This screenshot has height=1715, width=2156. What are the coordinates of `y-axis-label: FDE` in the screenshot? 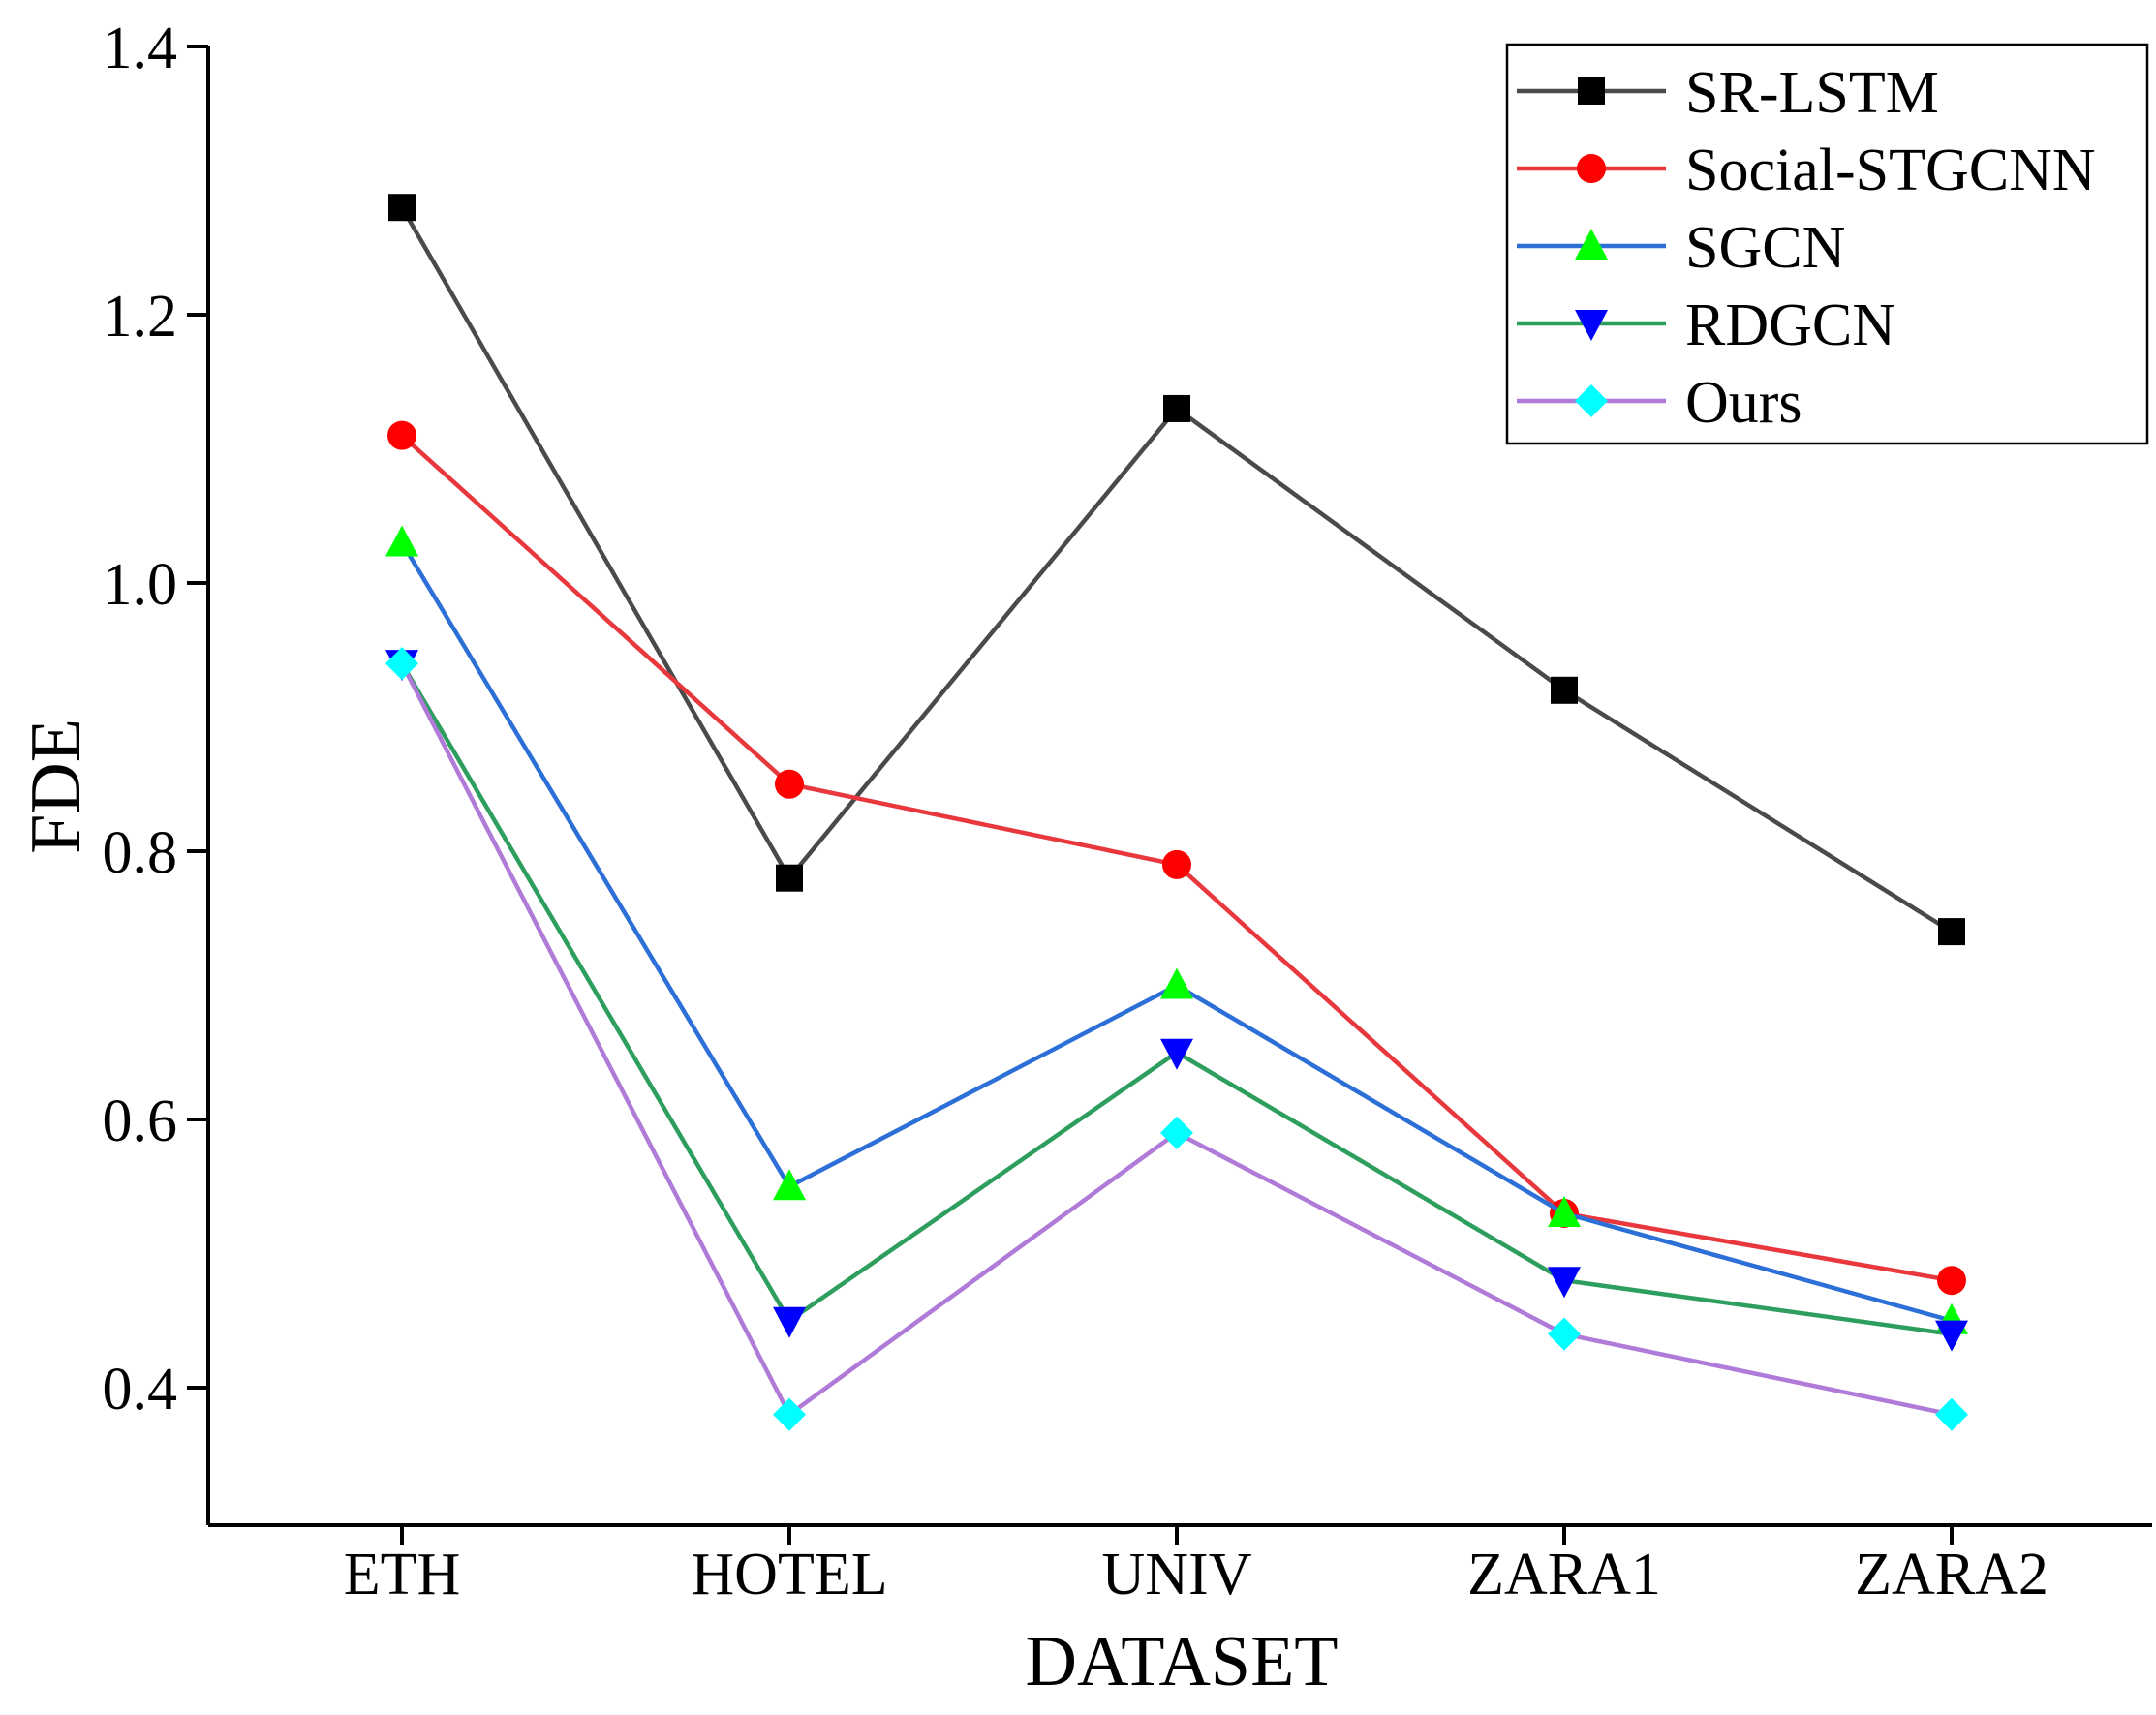 It's located at (56, 786).